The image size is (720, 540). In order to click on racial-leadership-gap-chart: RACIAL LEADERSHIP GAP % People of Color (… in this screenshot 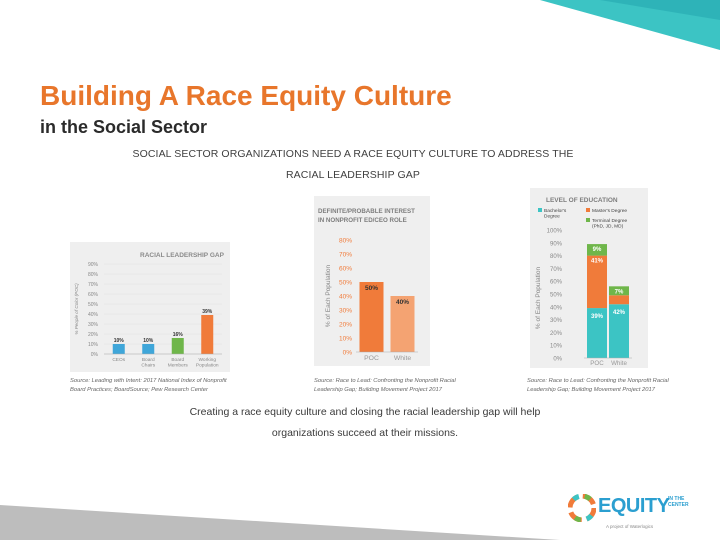, I will do `click(150, 307)`.